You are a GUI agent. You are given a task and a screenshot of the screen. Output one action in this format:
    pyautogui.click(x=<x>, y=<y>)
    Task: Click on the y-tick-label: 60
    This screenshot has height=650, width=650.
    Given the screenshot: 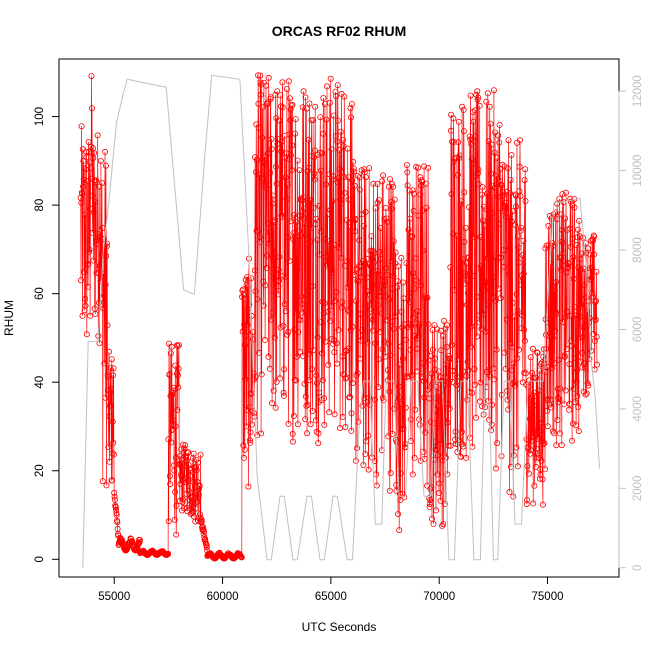 What is the action you would take?
    pyautogui.click(x=40, y=293)
    